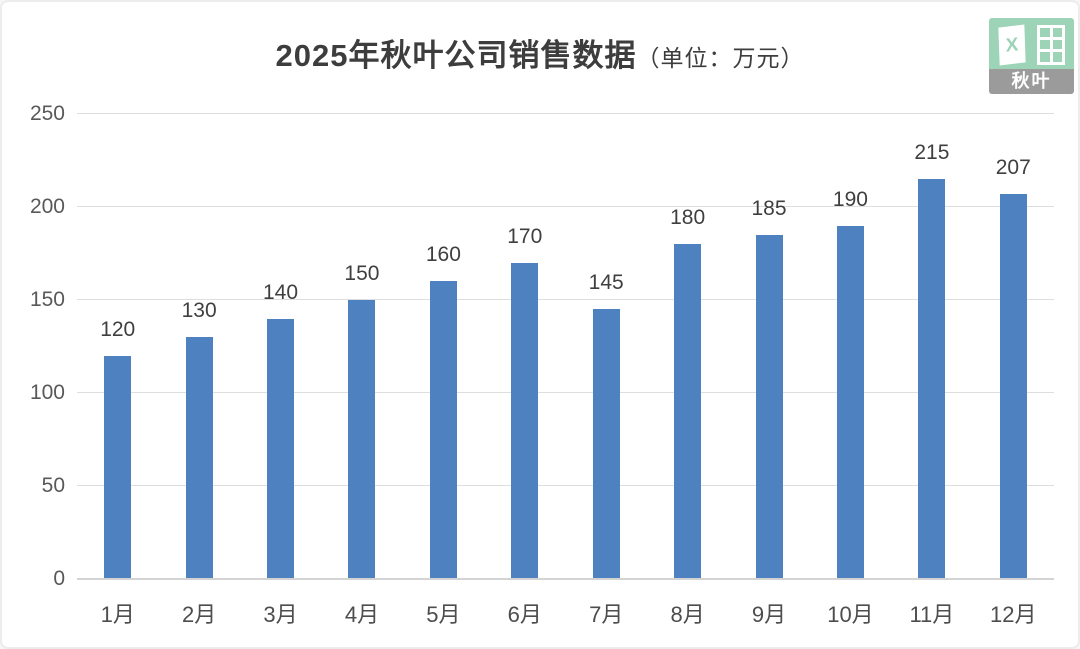 The image size is (1080, 649). What do you see at coordinates (1013, 167) in the screenshot?
I see `bar-value-label: 207` at bounding box center [1013, 167].